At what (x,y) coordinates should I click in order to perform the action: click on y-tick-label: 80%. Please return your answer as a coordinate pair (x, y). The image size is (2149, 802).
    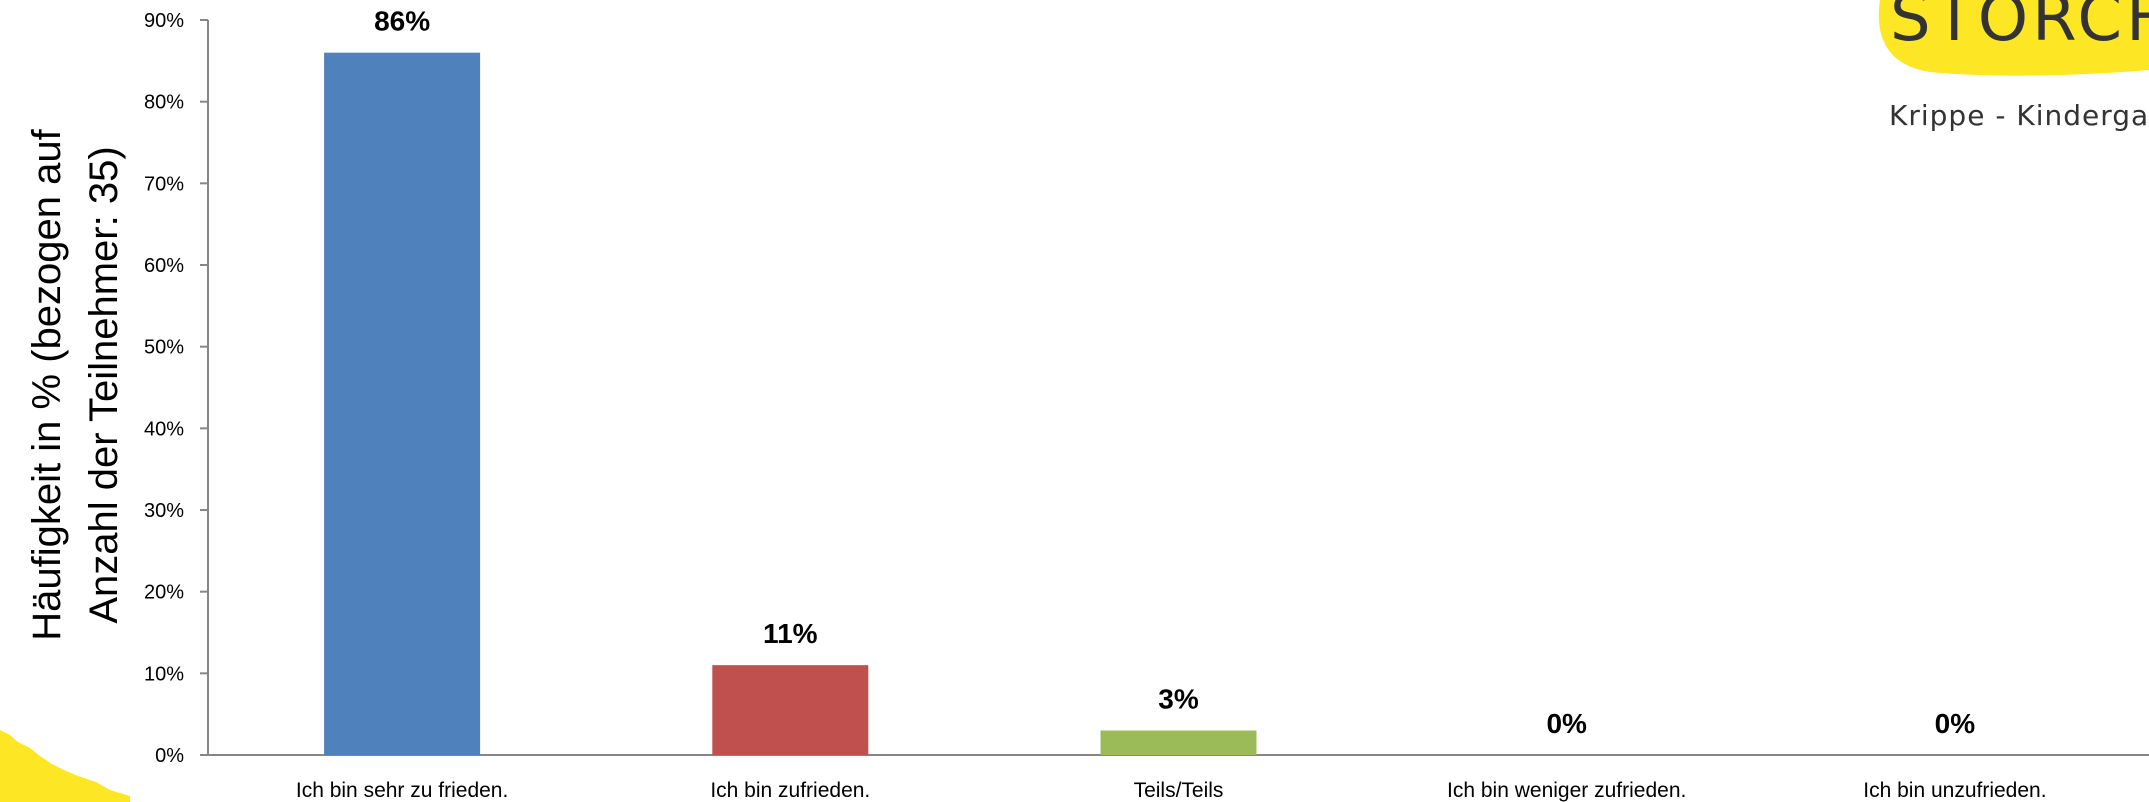
    Looking at the image, I should click on (164, 103).